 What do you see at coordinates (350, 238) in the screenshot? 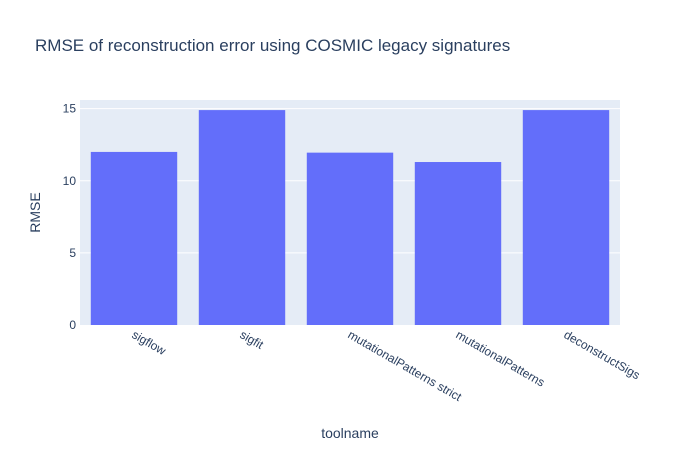
I see `bar-mutationalPatterns-strict` at bounding box center [350, 238].